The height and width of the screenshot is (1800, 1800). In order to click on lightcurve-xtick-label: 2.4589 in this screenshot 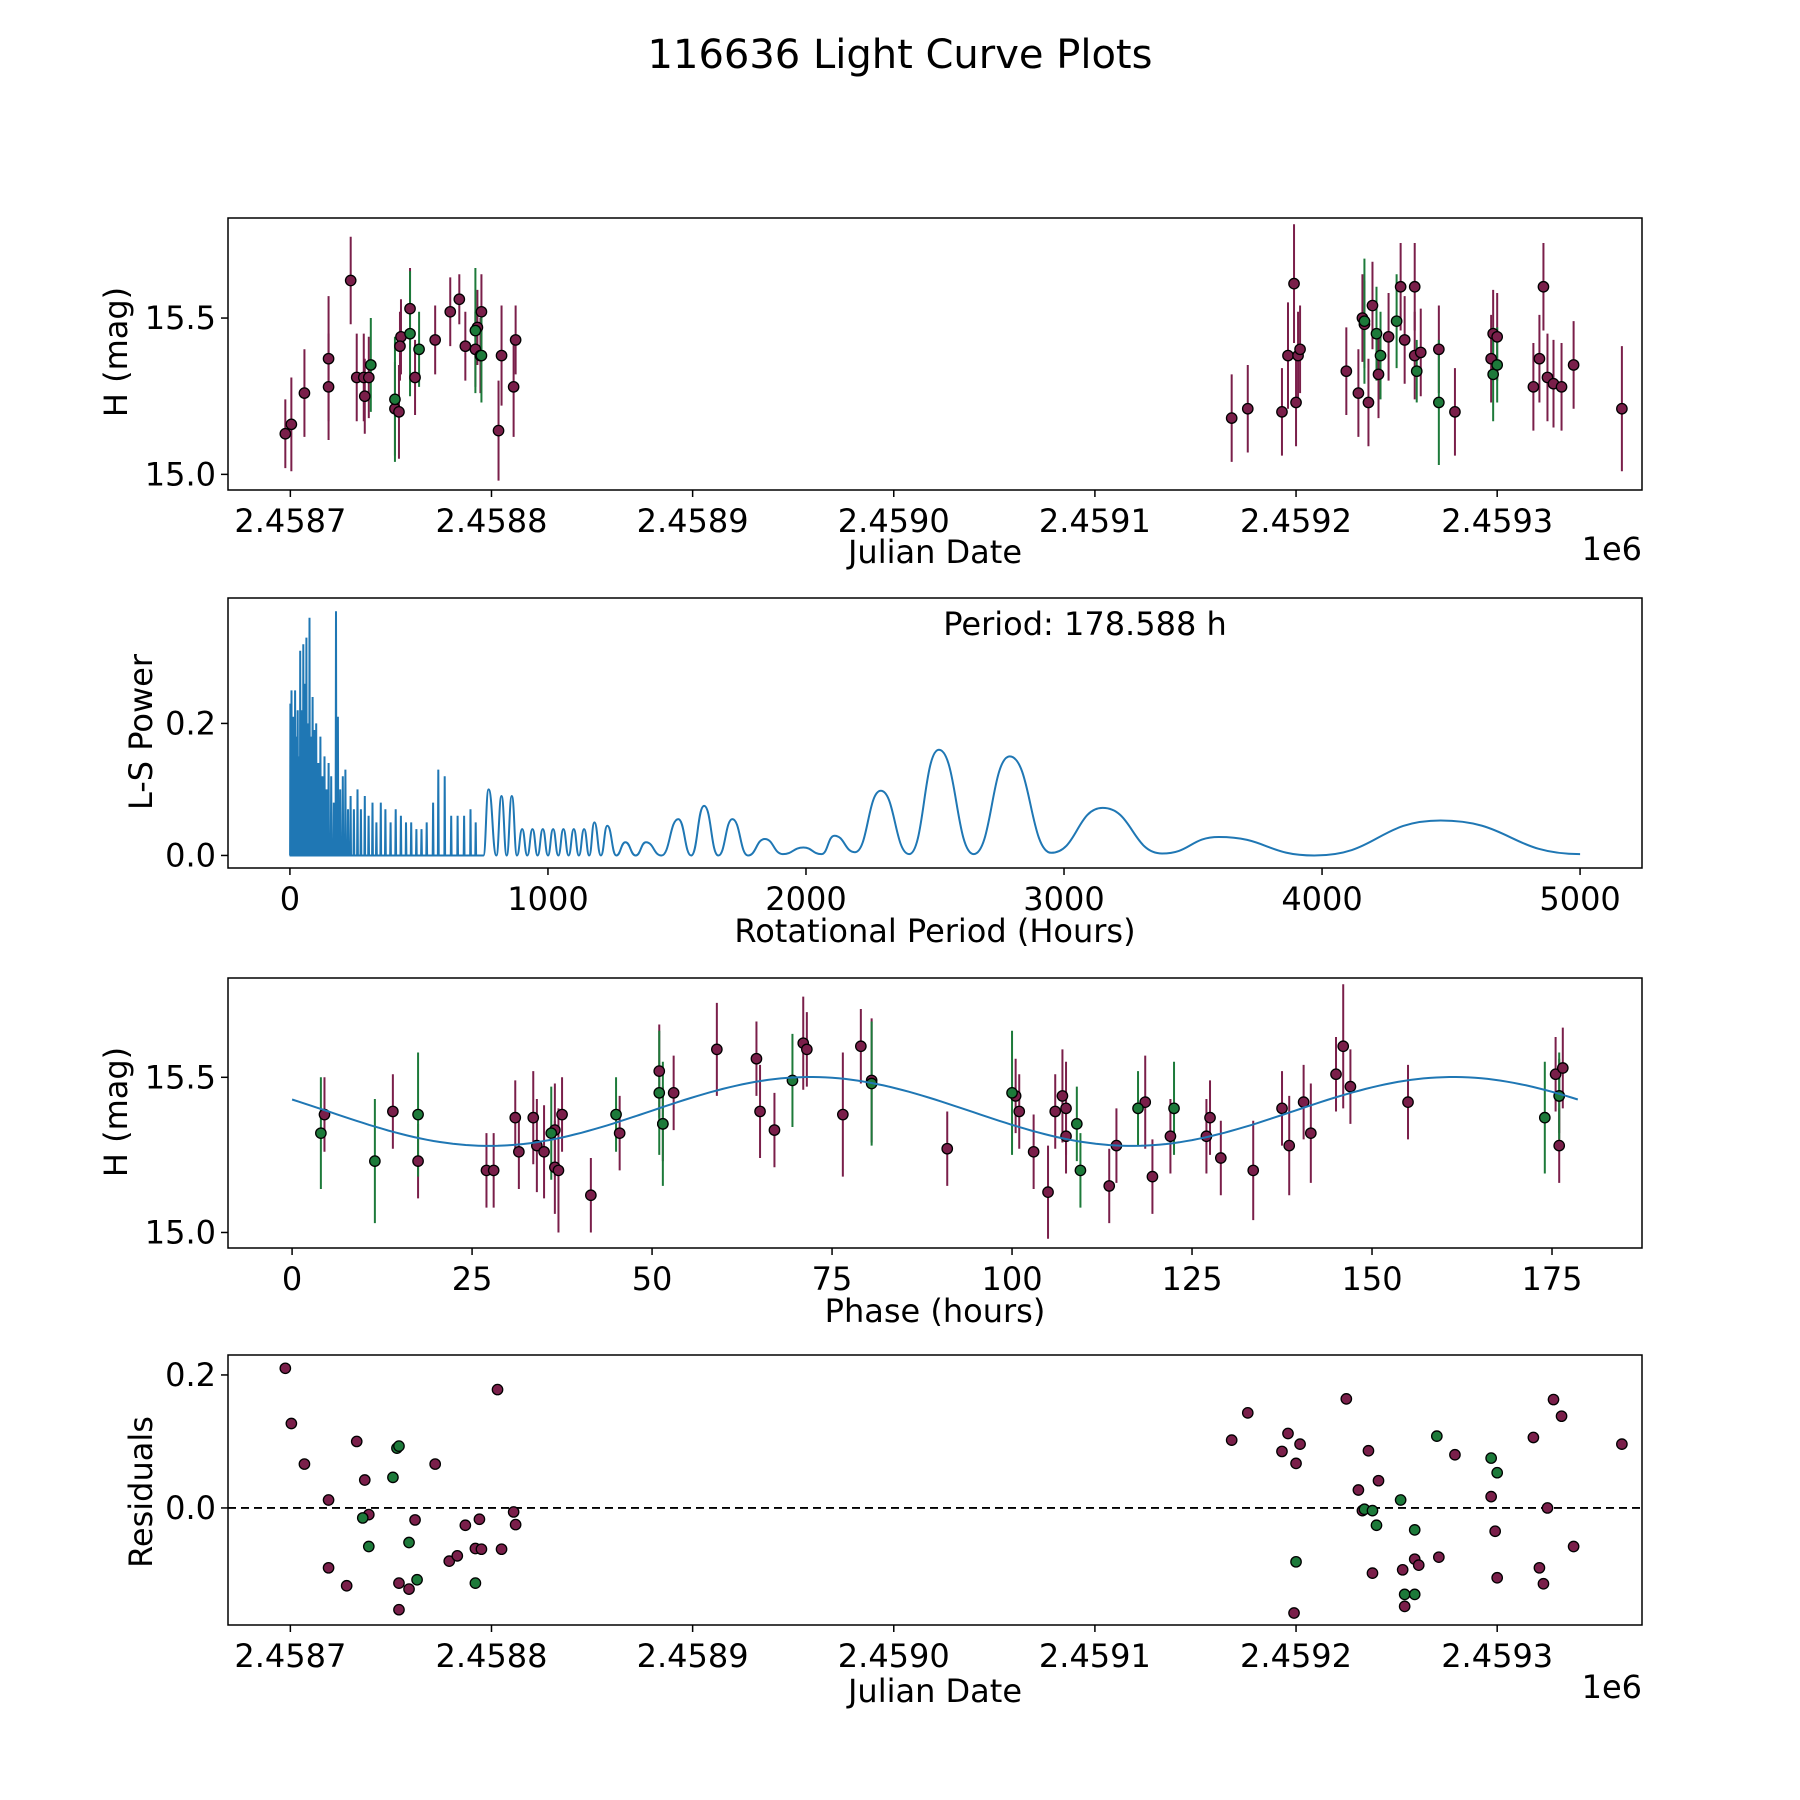, I will do `click(693, 521)`.